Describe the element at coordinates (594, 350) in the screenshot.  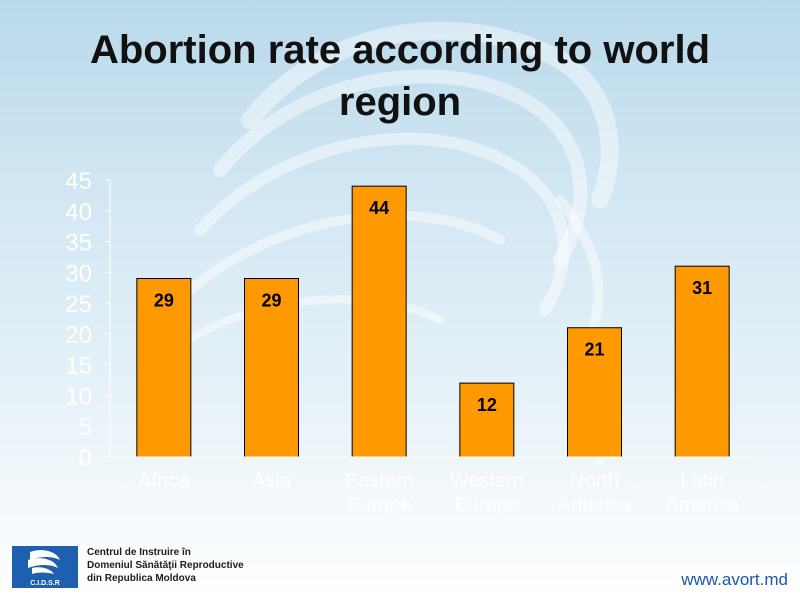
I see `bar-value-label: 21` at that location.